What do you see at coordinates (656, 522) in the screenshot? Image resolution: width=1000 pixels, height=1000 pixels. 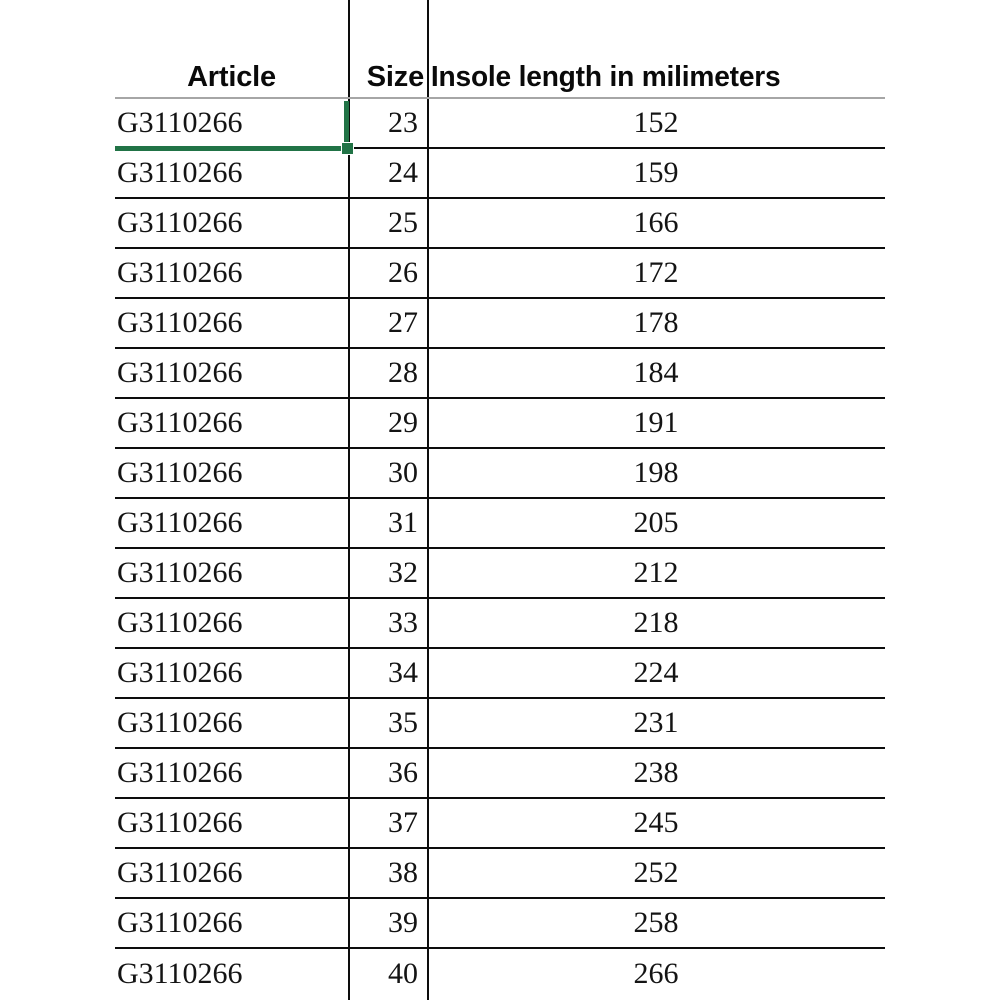 I see `cell-insole-length: 205` at bounding box center [656, 522].